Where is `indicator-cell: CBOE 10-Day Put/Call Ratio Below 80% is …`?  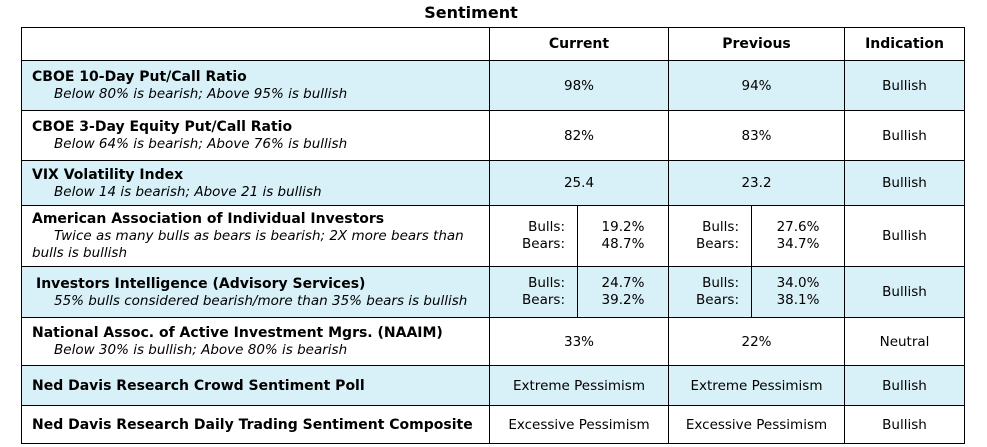 indicator-cell: CBOE 10-Day Put/Call Ratio Below 80% is … is located at coordinates (255, 85).